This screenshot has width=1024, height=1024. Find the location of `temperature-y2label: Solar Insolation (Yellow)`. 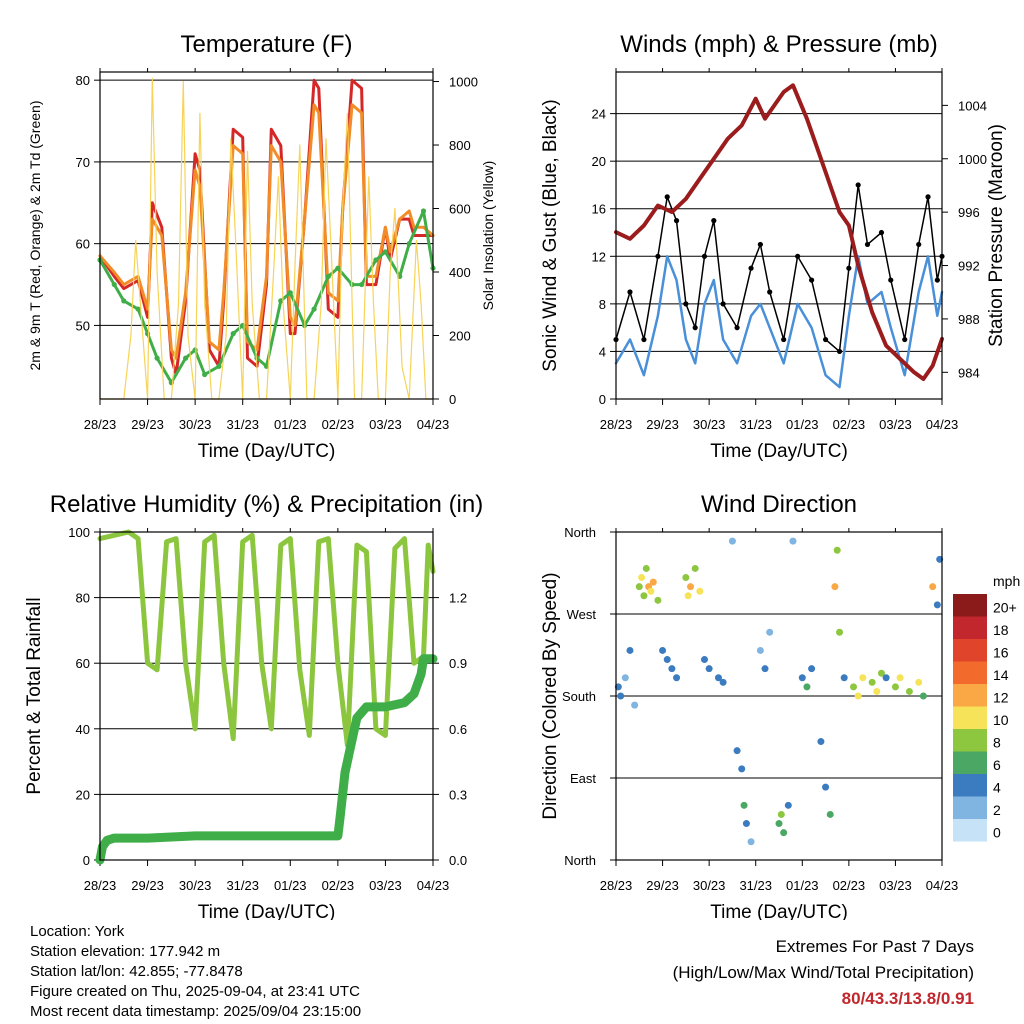

temperature-y2label: Solar Insolation (Yellow) is located at coordinates (488, 236).